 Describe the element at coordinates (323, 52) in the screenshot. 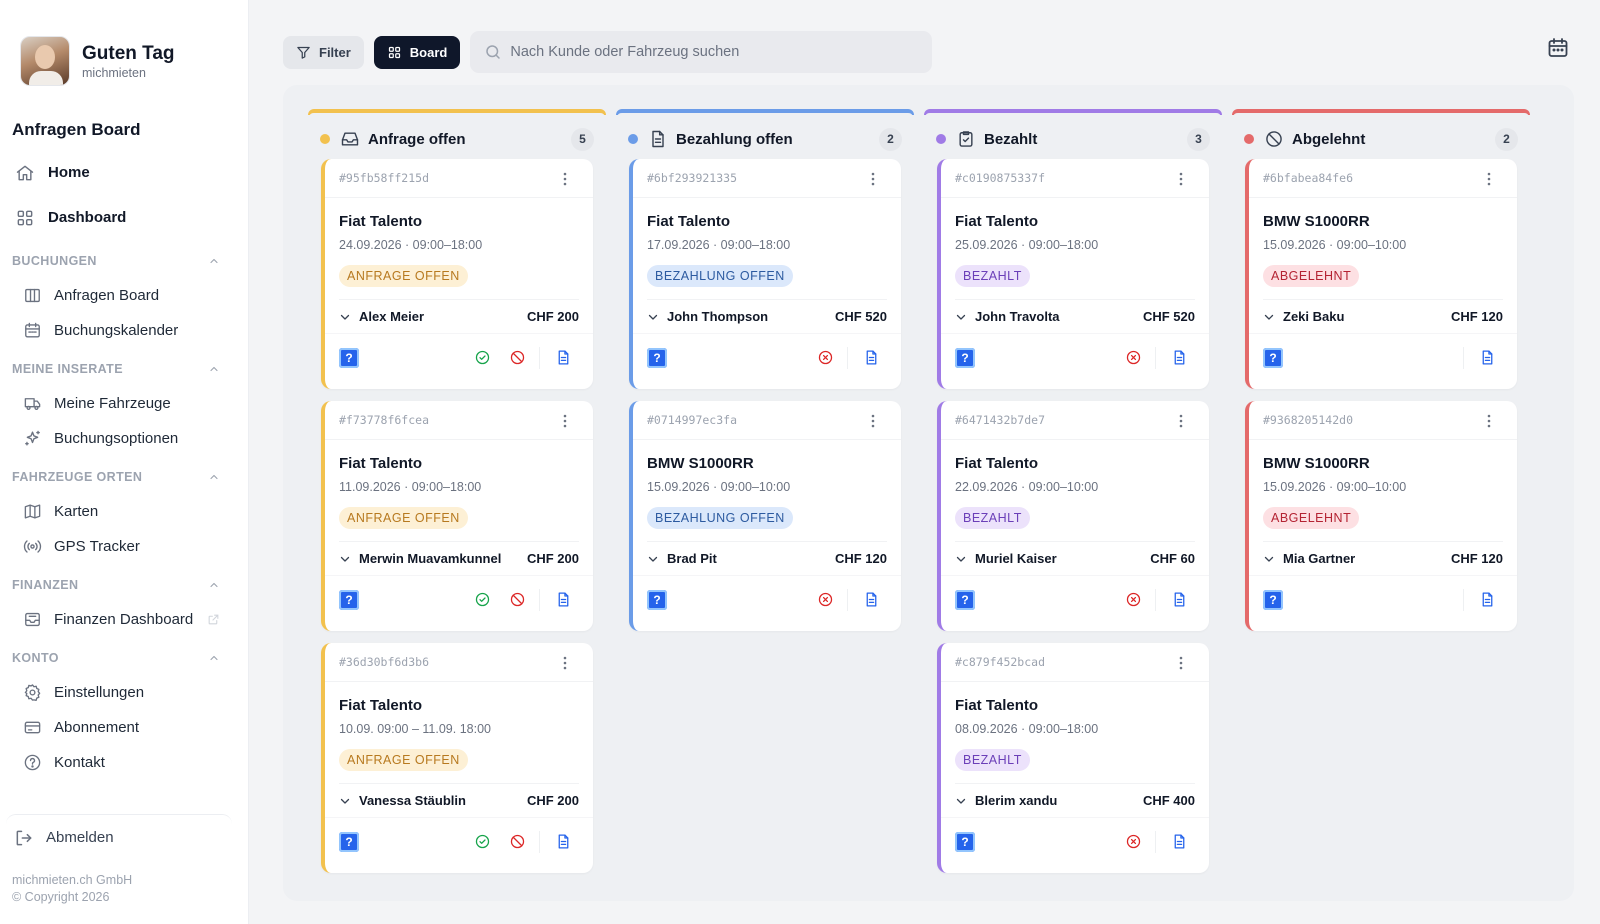

I see `filter-button: Filter` at that location.